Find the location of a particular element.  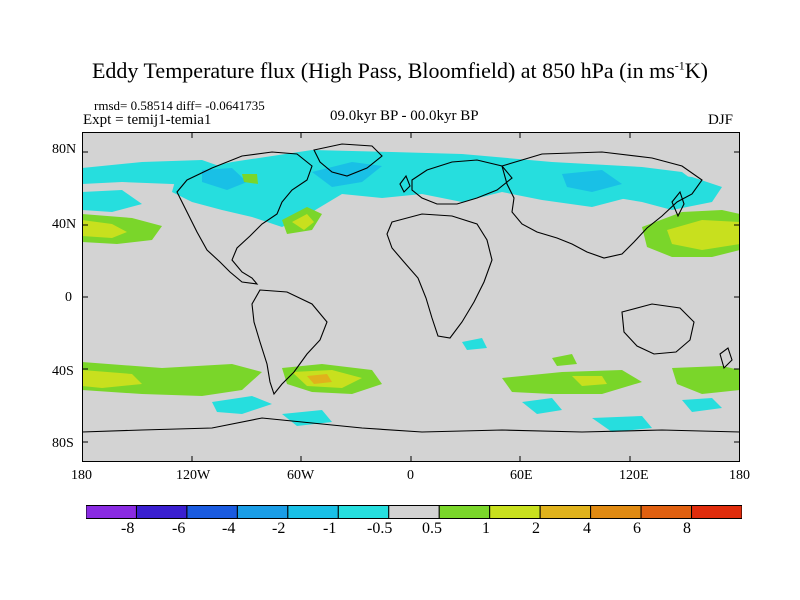

colorbar-label: -1 is located at coordinates (330, 528).